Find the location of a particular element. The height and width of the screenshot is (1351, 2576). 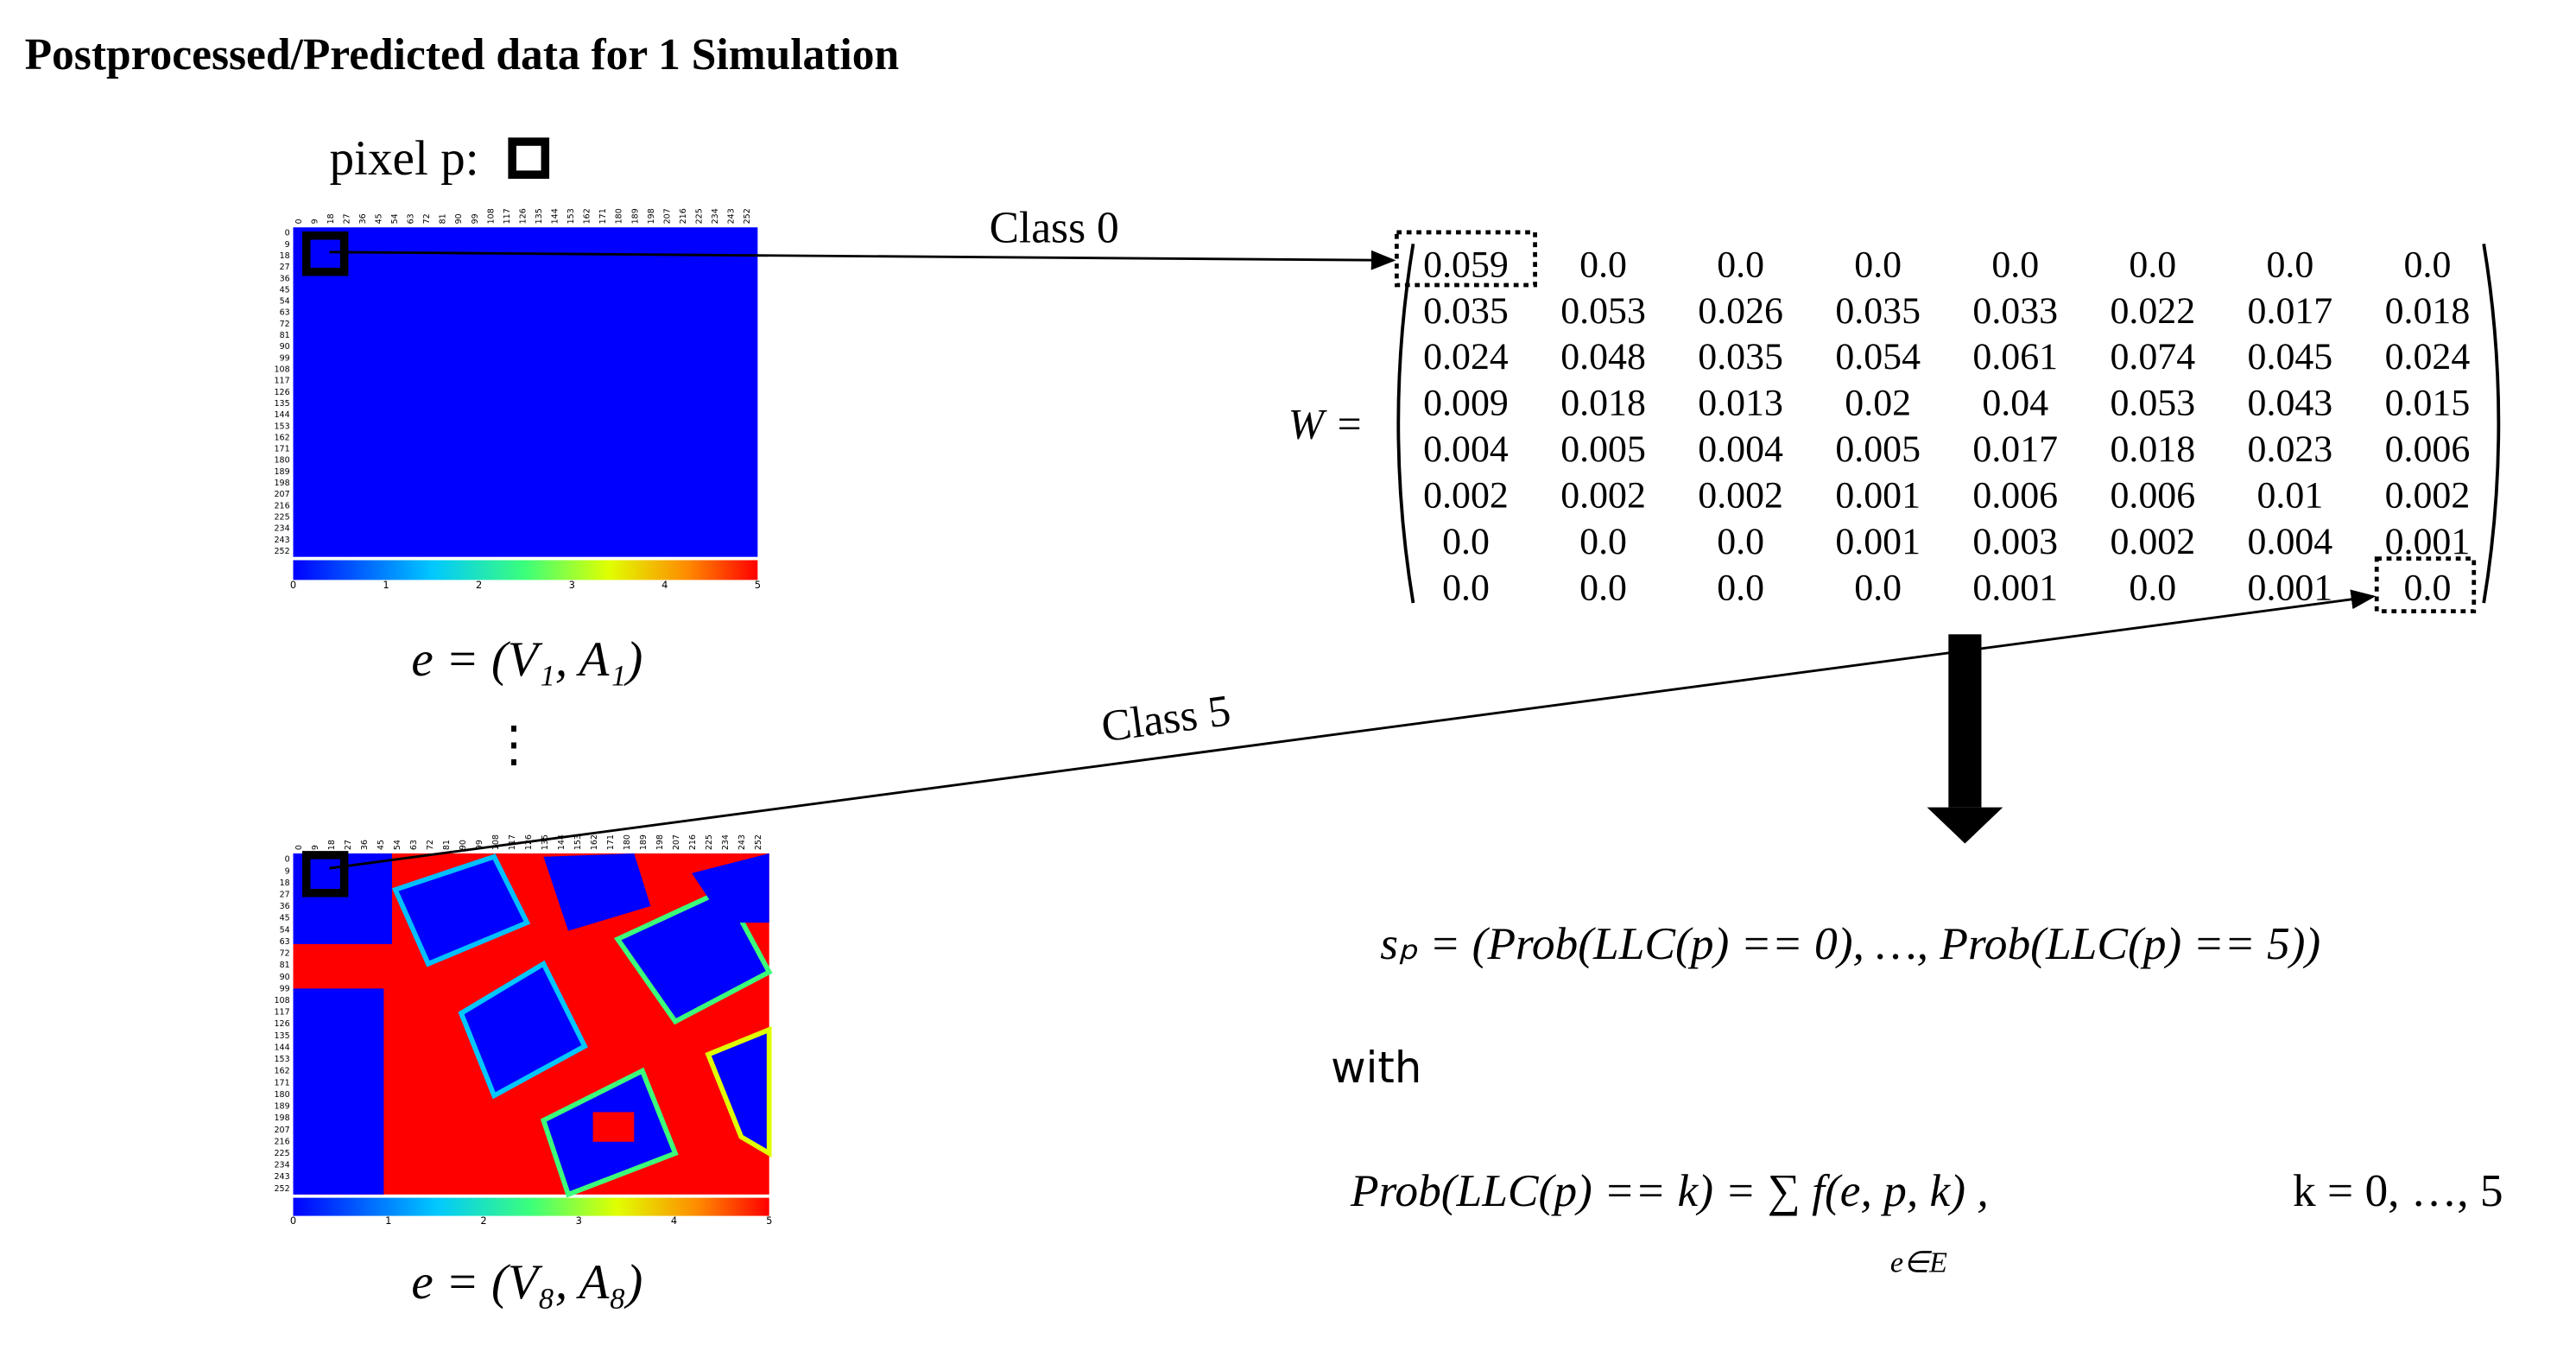

y-tick-label: 9 is located at coordinates (287, 871).